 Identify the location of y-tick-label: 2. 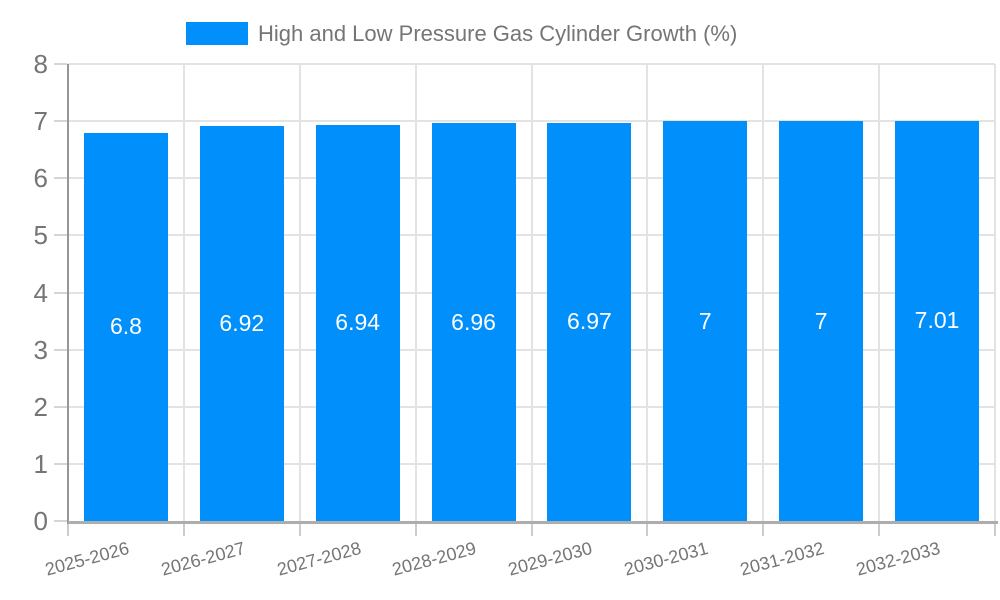
(40, 406).